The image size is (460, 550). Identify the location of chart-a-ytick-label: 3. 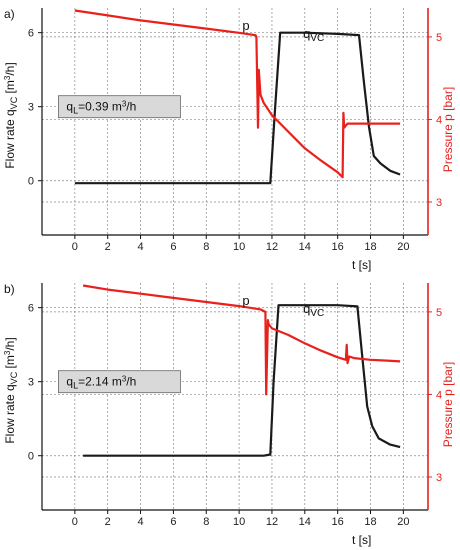
(31, 108).